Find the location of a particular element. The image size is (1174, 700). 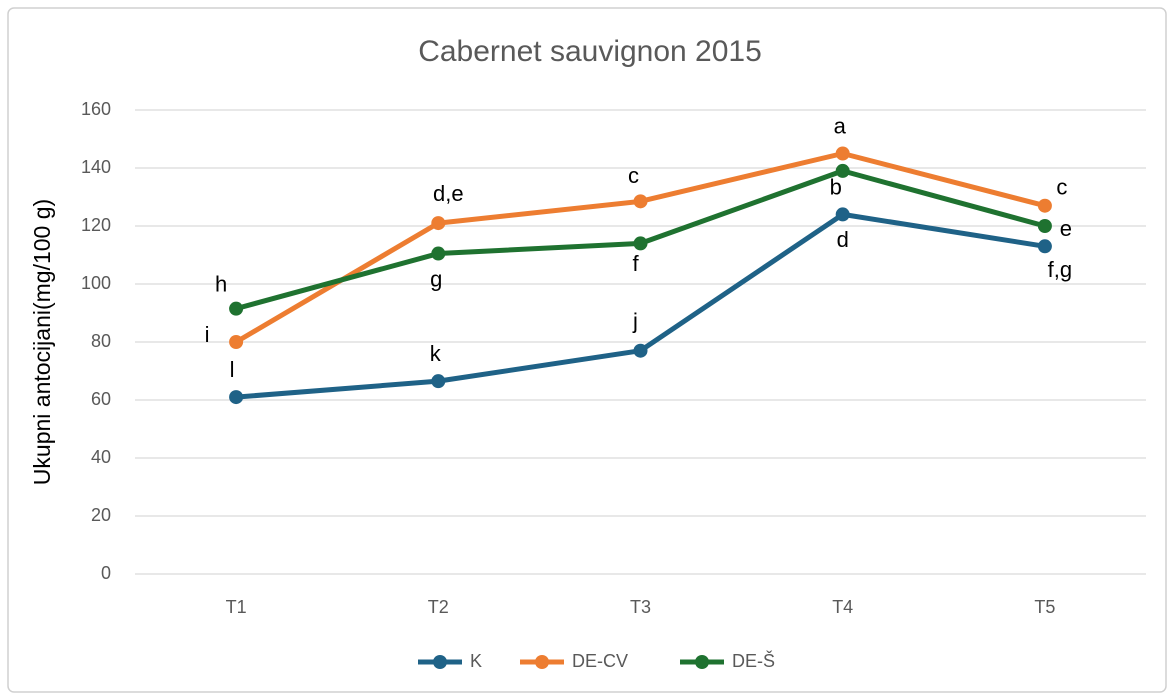

point-annotation: f is located at coordinates (635, 263).